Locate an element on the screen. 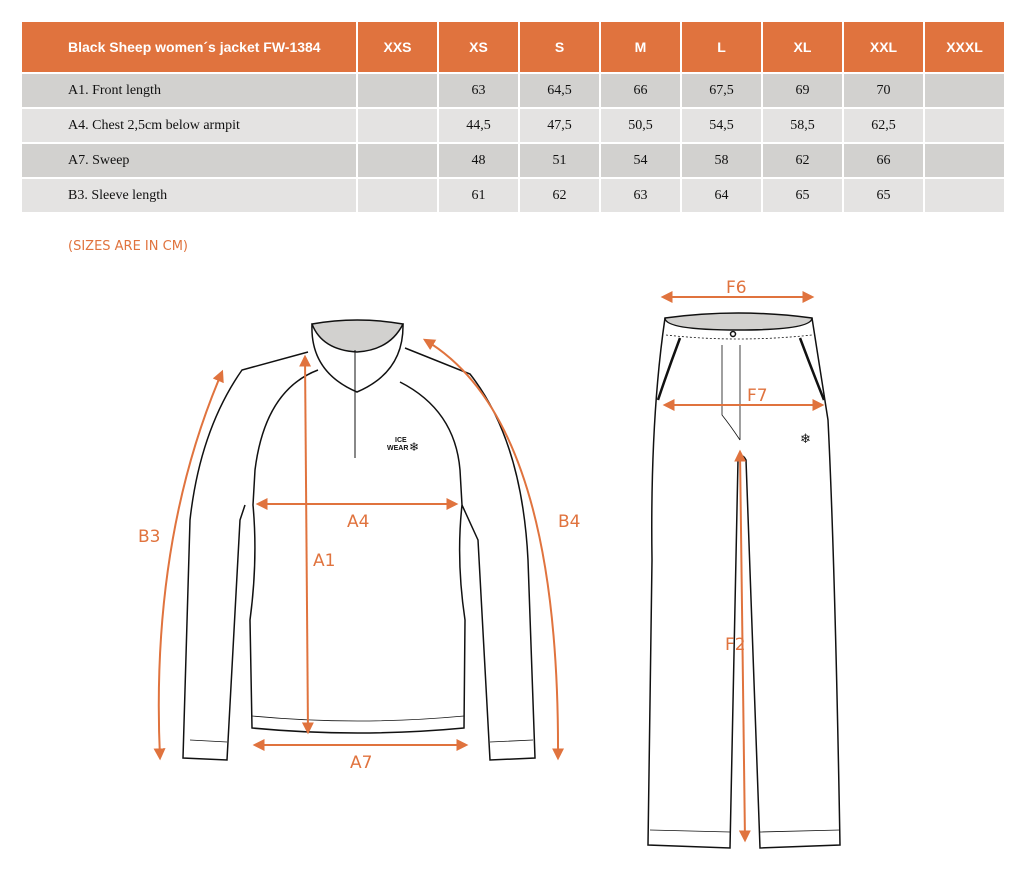 This screenshot has height=888, width=1027. size-value: 44,5 is located at coordinates (478, 125).